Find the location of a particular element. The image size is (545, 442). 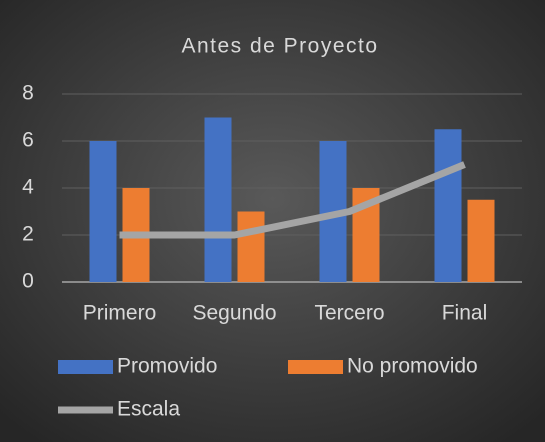

x-tick-label: Segundo is located at coordinates (234, 313).